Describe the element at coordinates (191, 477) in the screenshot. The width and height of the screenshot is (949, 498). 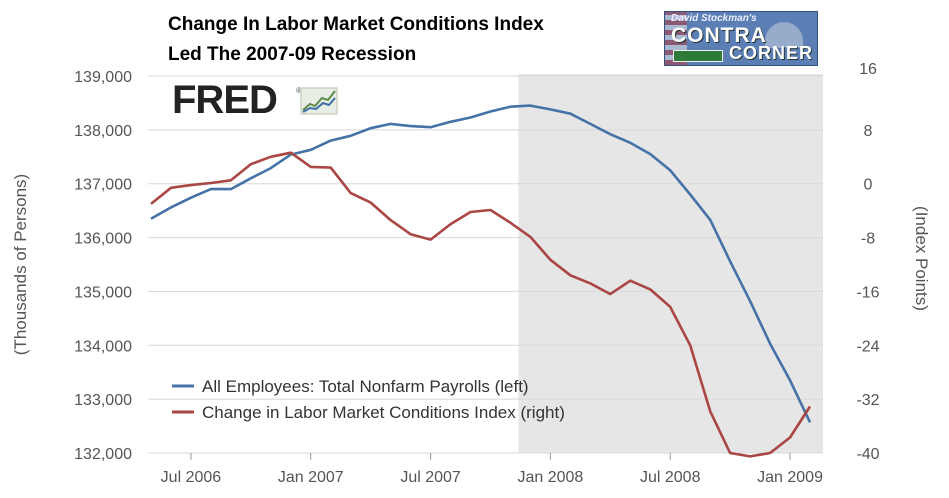
I see `x-tick-label: Jul 2006` at that location.